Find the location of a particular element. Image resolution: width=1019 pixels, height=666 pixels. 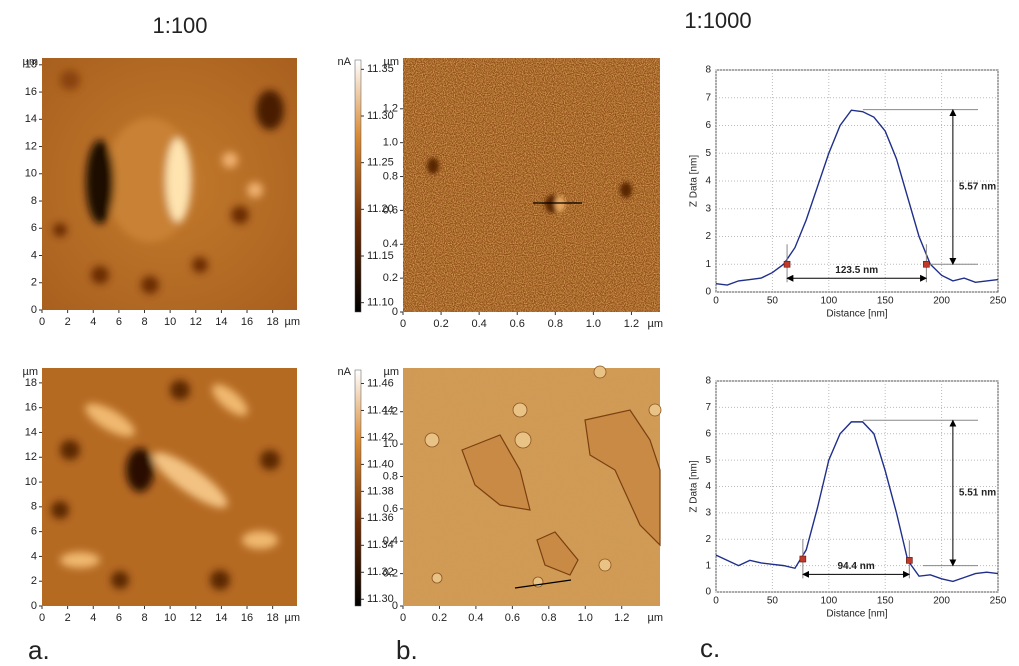

height-label: 5.51 nm is located at coordinates (977, 493).